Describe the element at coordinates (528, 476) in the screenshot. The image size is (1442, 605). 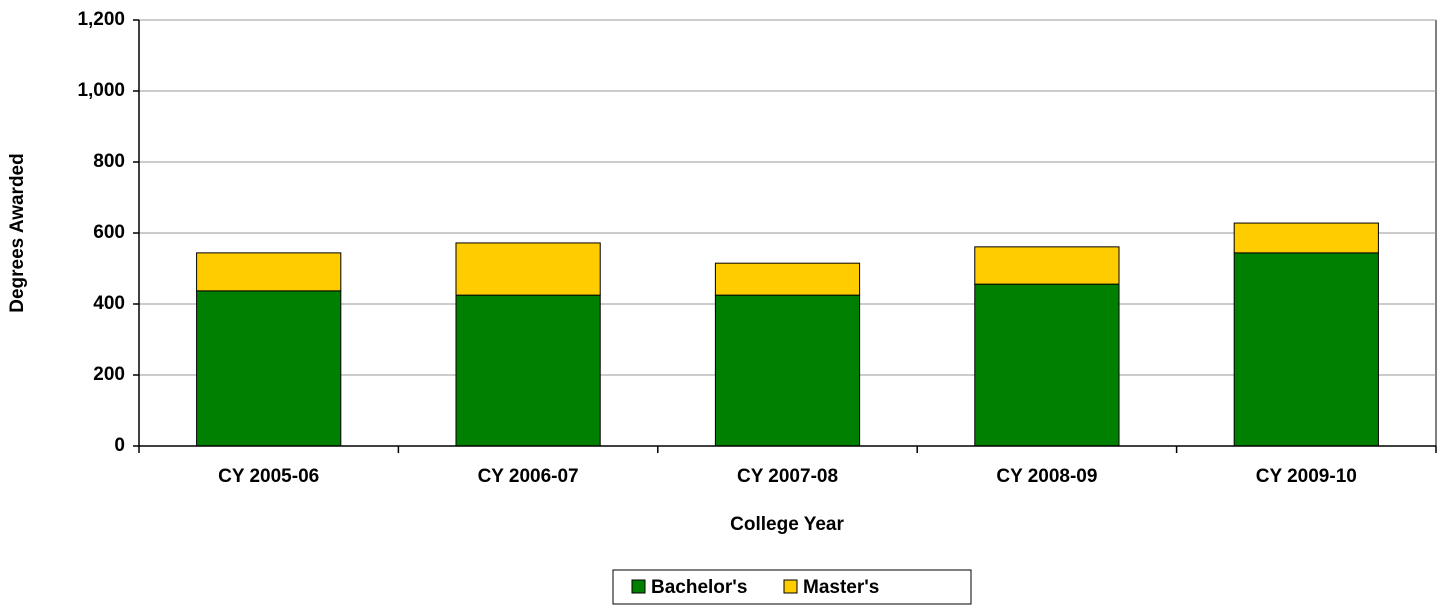
I see `x-tick-label: CY 2006-07` at that location.